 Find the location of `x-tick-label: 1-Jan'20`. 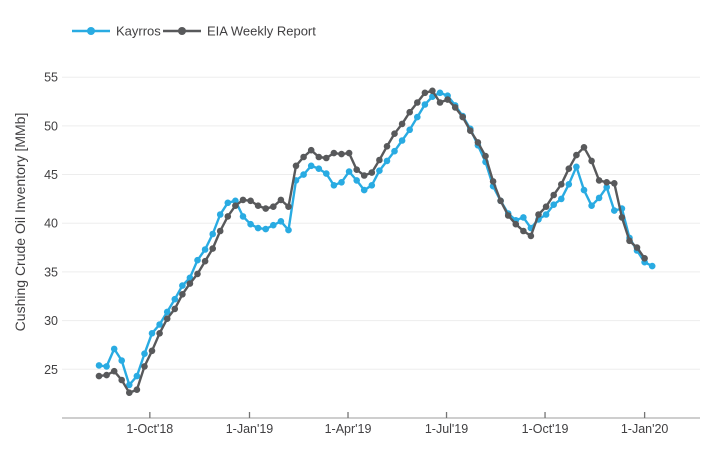

x-tick-label: 1-Jan'20 is located at coordinates (645, 429).